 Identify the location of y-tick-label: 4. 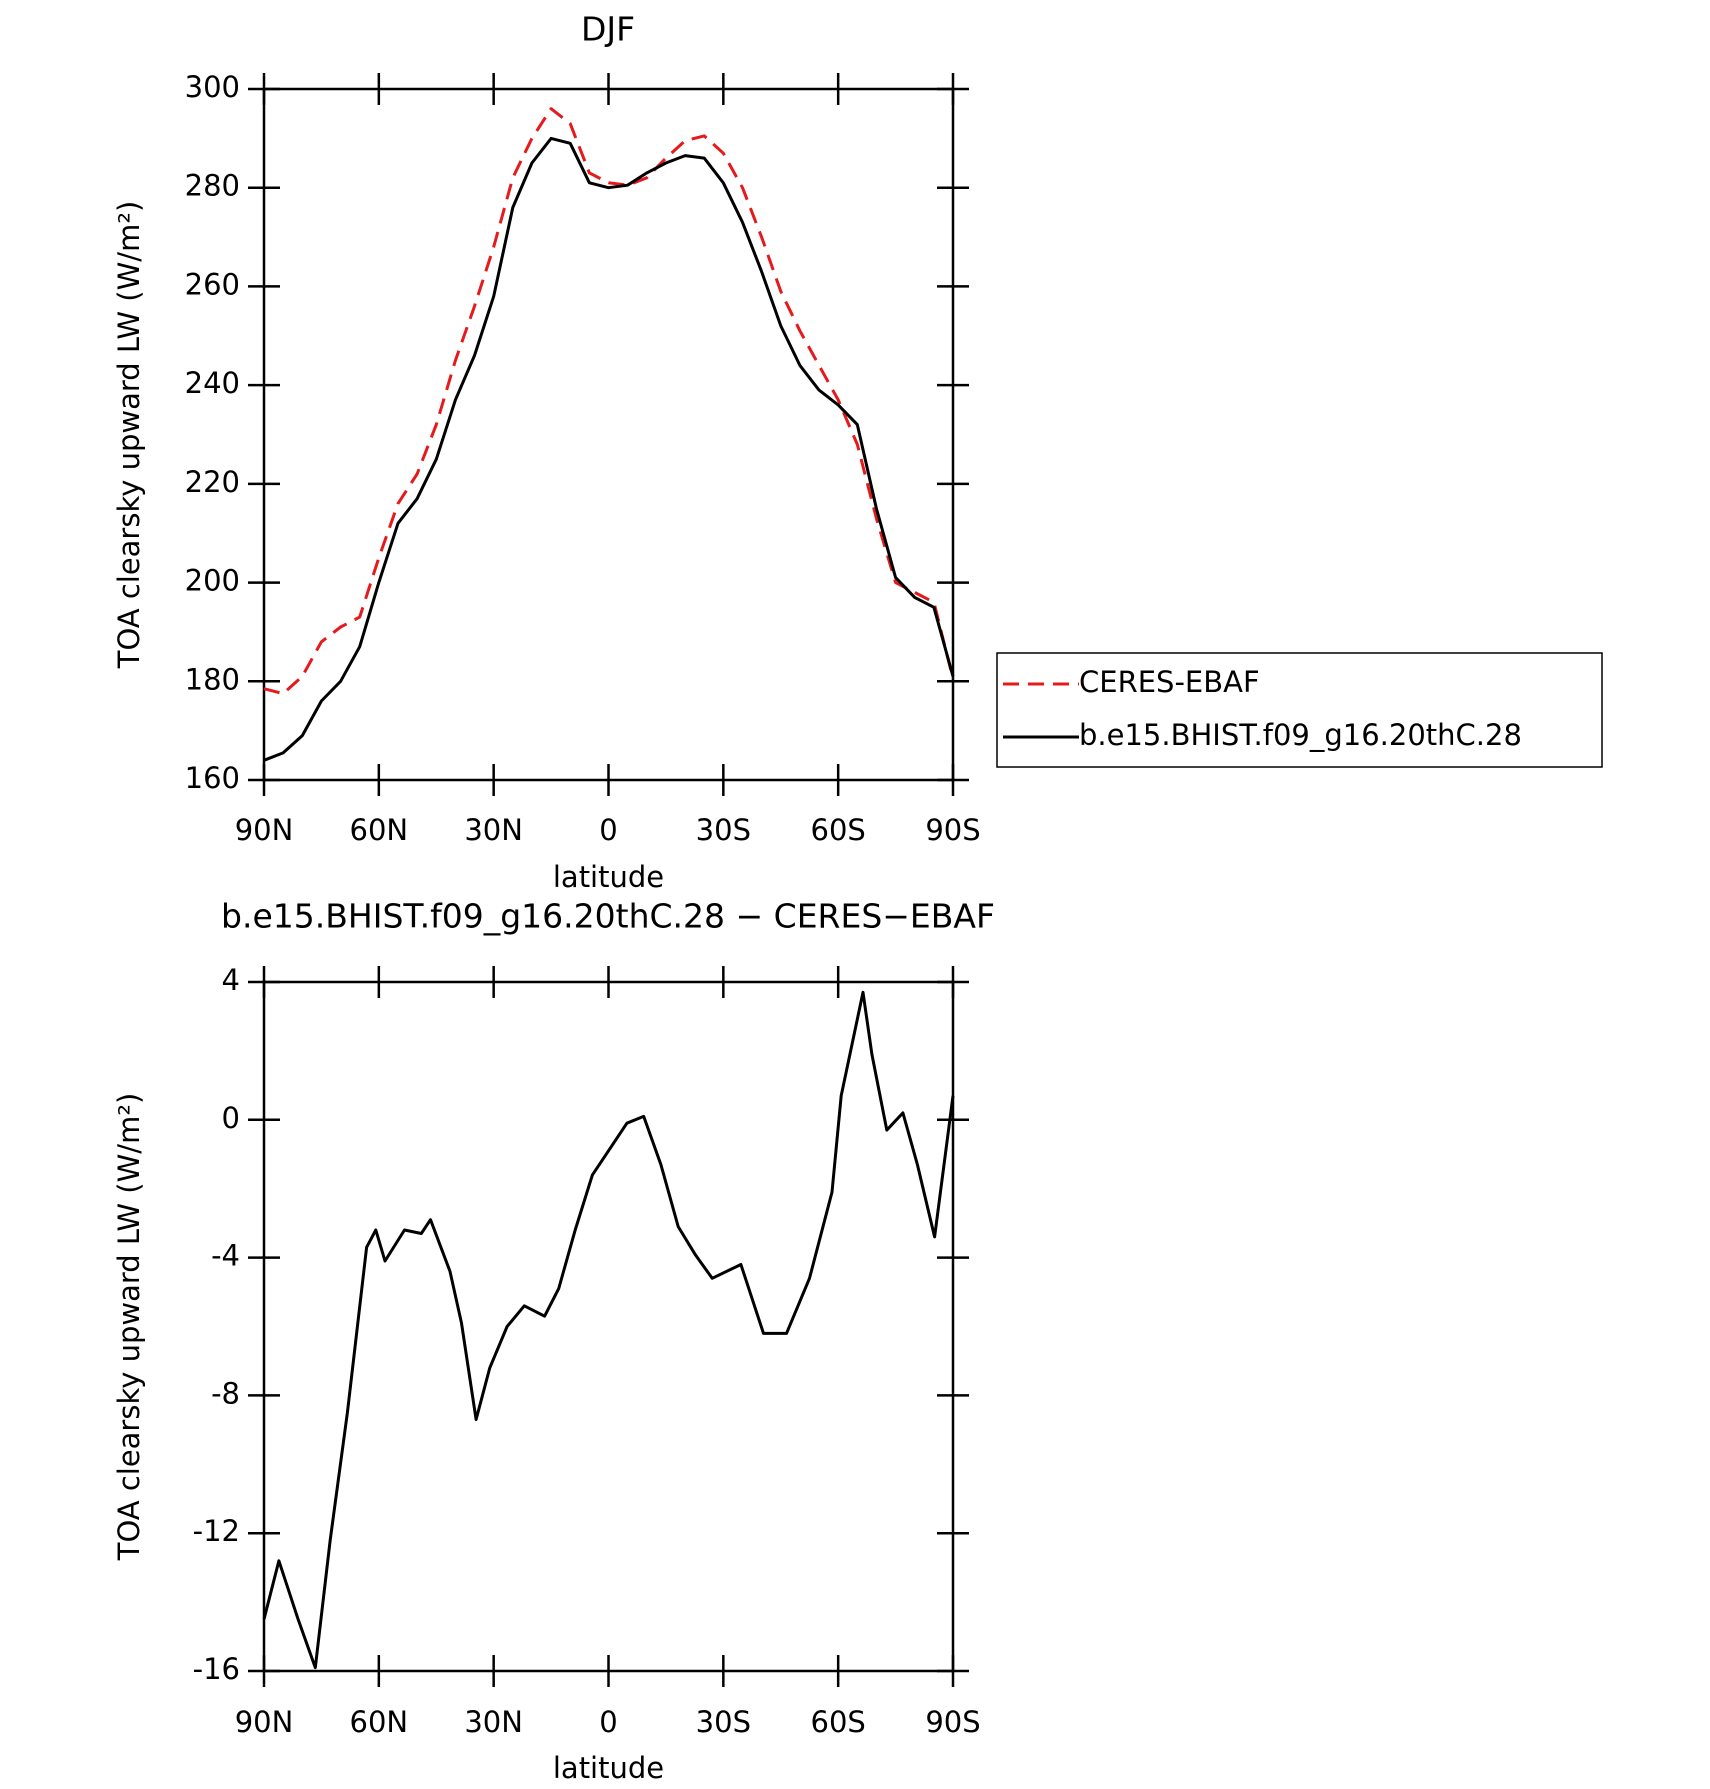
(231, 980).